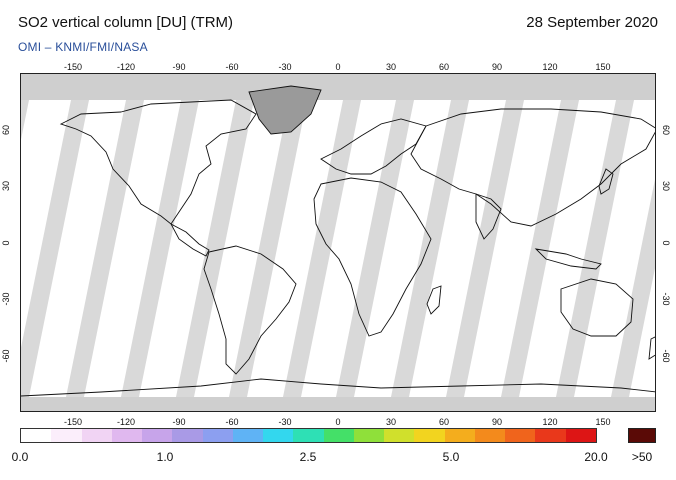  I want to click on data-source-label: OMI – KNMI/FMI/NASA, so click(83, 47).